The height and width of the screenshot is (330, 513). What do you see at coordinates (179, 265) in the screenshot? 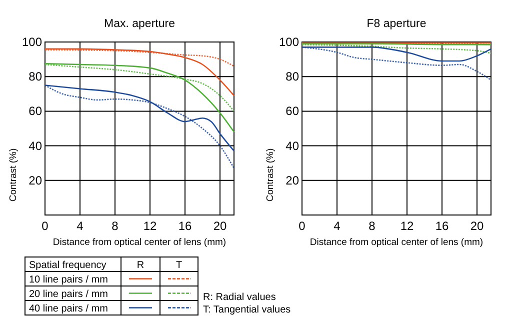
I see `text: T` at bounding box center [179, 265].